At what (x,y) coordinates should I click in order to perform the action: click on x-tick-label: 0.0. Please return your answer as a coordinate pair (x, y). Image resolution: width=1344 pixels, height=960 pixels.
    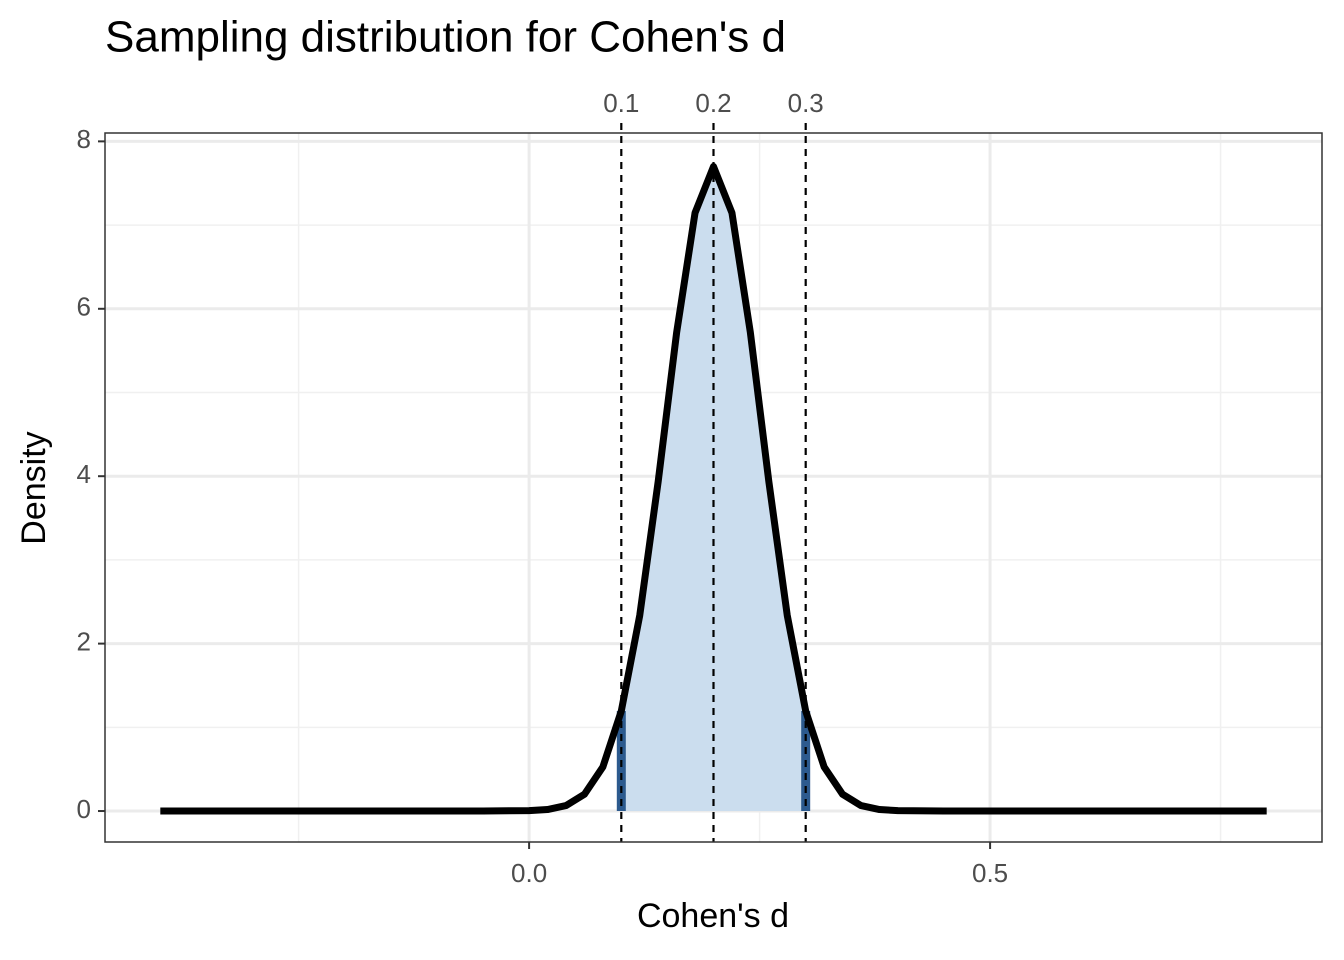
    Looking at the image, I should click on (529, 873).